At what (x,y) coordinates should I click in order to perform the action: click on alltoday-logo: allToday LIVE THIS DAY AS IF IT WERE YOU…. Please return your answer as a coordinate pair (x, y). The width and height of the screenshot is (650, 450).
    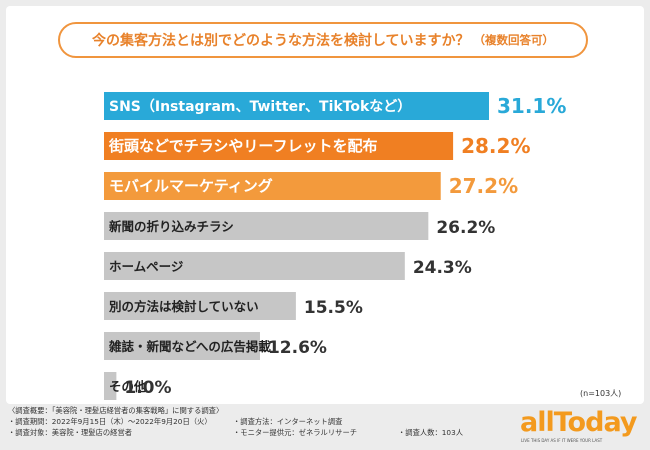
    Looking at the image, I should click on (582, 426).